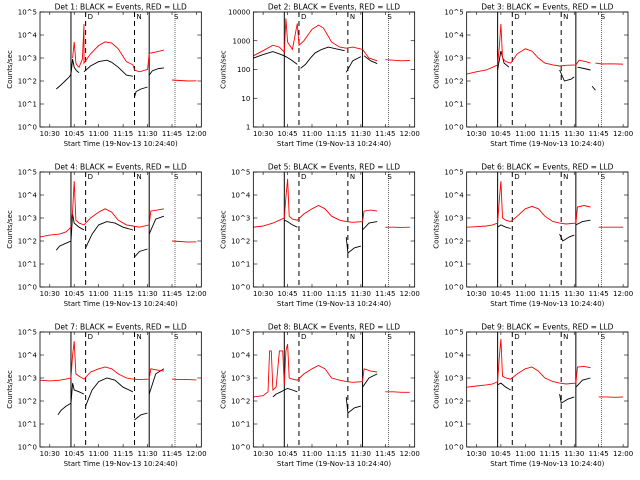 The image size is (640, 480). I want to click on chart-title: Det 7: BLACK = Events, RED = LLD, so click(121, 327).